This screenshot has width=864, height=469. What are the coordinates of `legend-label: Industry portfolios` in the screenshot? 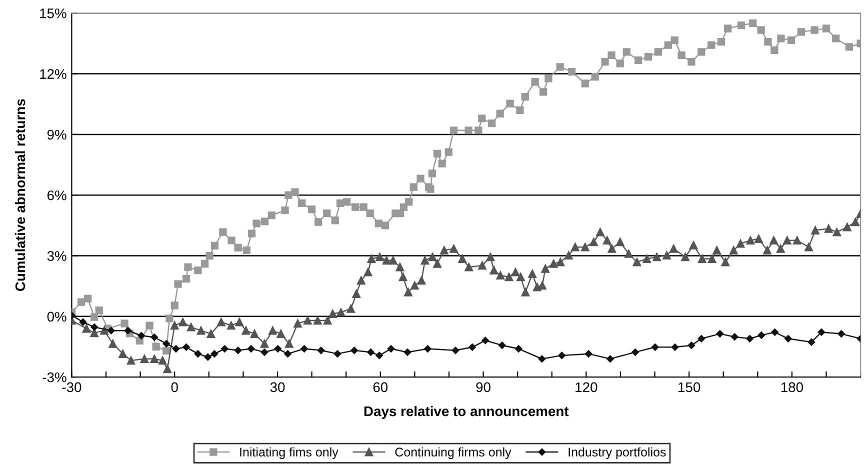 It's located at (617, 453).